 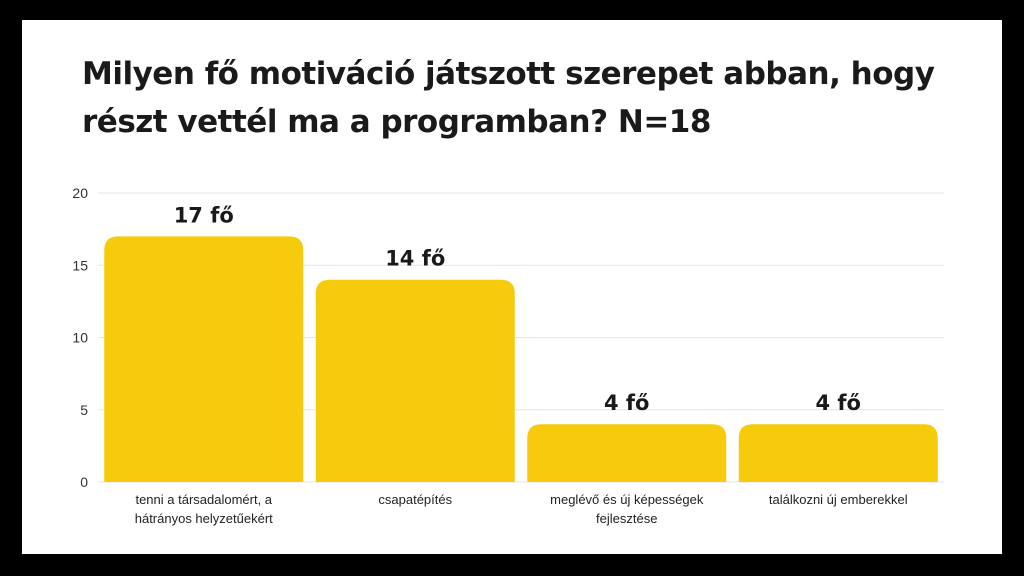 I want to click on data-label: 14 fő, so click(x=415, y=259).